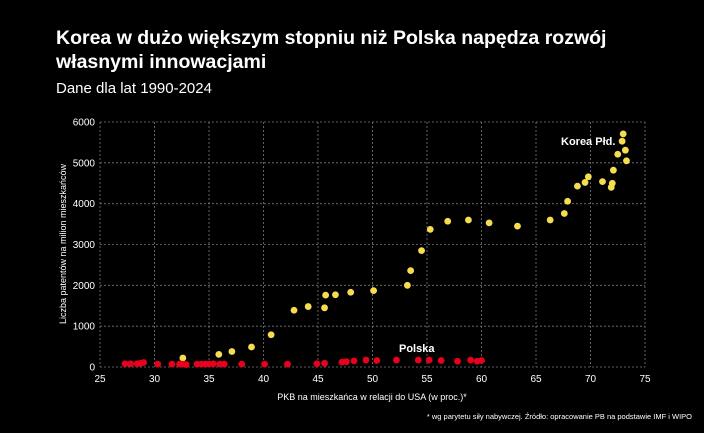  Describe the element at coordinates (645, 379) in the screenshot. I see `x-tick-label: 75` at that location.